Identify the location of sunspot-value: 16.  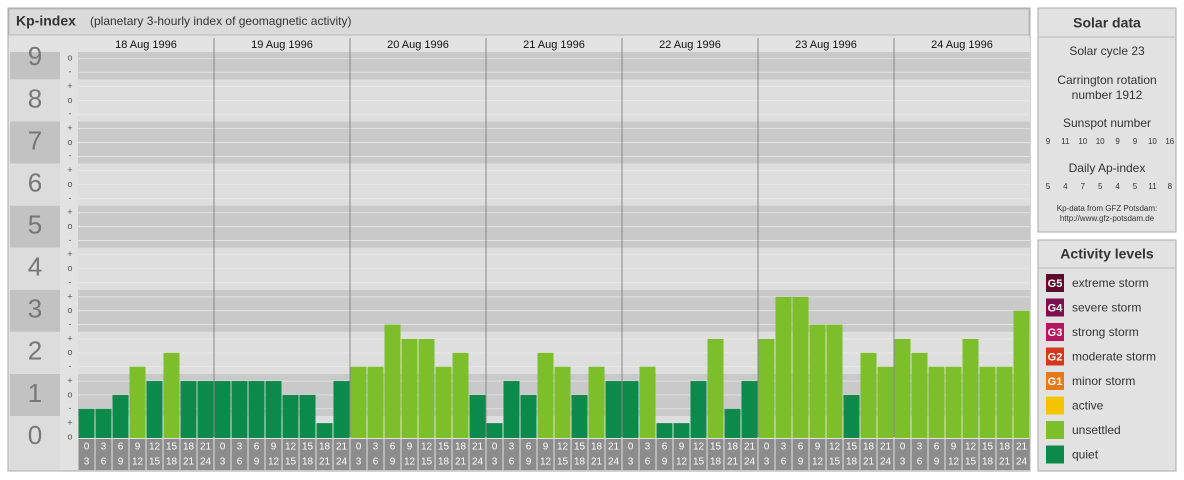
(1169, 141).